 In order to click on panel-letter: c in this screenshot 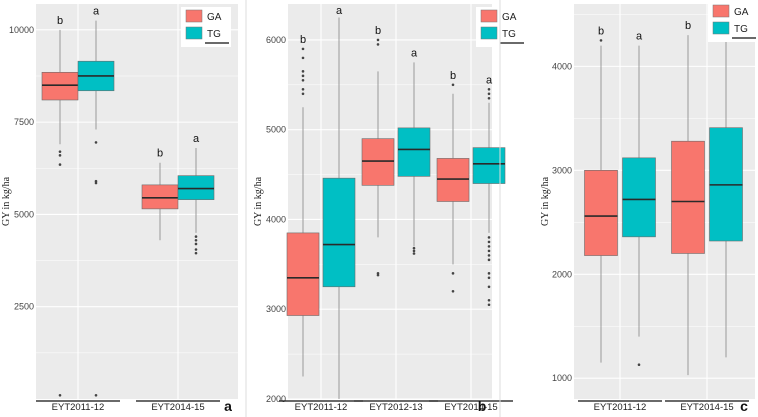, I will do `click(744, 406)`.